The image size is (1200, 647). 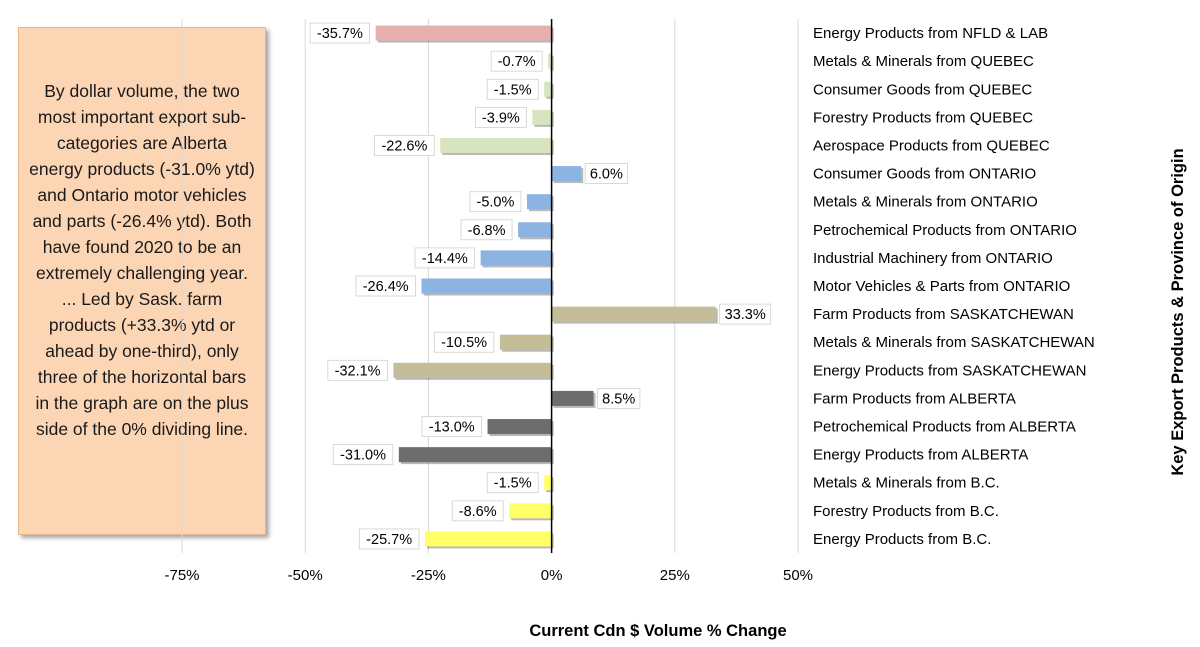 I want to click on category-label: Metals & Minerals from QUEBEC, so click(x=923, y=61).